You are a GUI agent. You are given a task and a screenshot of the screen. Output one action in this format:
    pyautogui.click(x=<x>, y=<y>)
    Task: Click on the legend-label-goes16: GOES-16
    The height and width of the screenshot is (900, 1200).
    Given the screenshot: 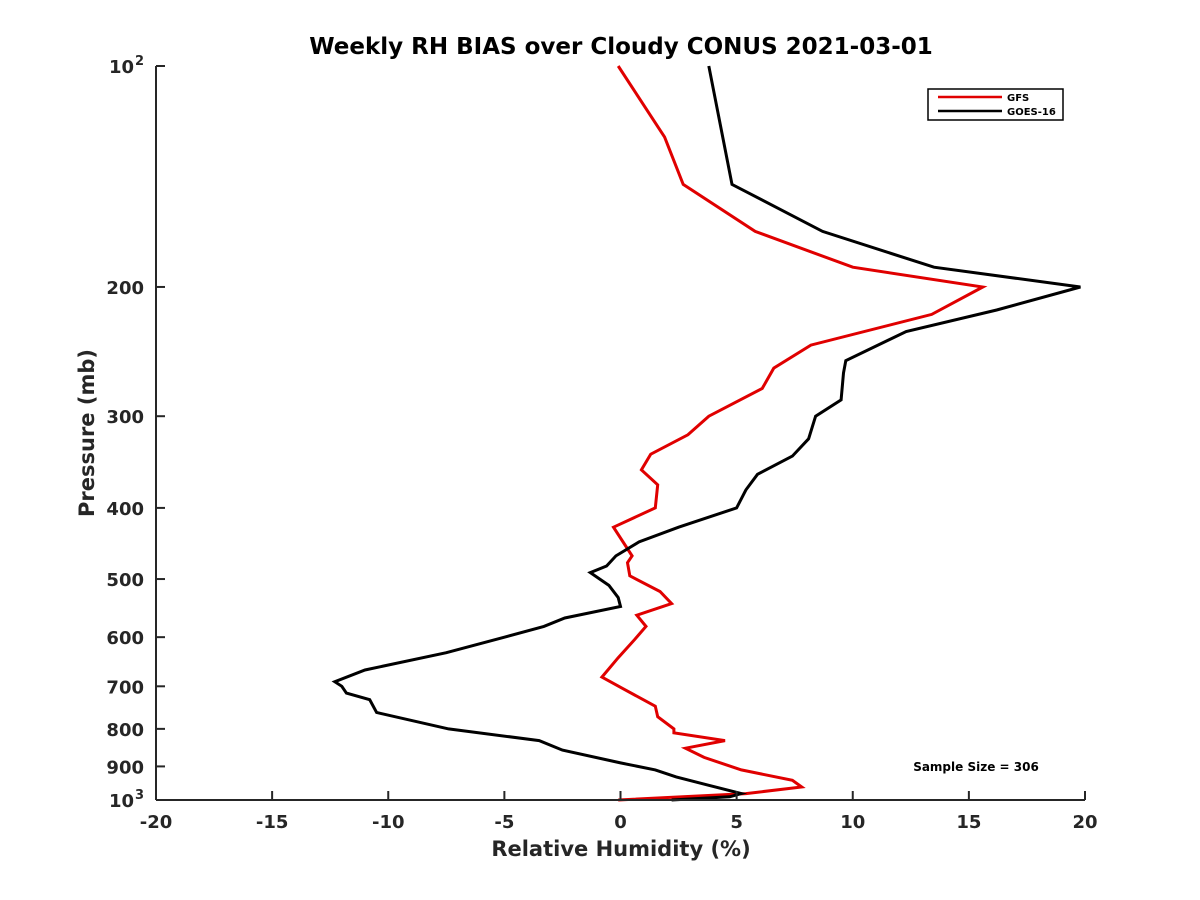 What is the action you would take?
    pyautogui.click(x=1031, y=112)
    